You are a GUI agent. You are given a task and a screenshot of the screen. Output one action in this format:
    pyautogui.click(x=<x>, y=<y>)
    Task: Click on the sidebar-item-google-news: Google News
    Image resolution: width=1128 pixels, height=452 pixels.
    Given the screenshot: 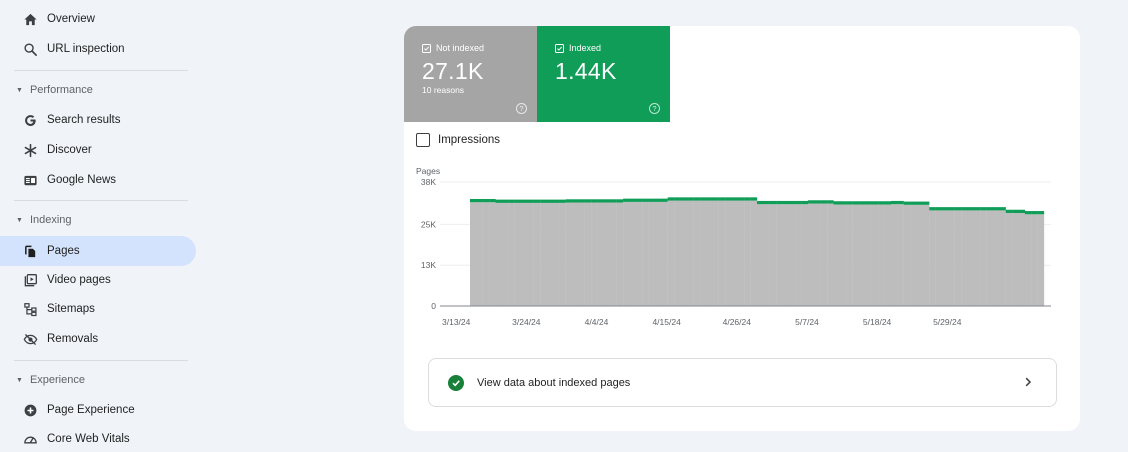 What is the action you would take?
    pyautogui.click(x=98, y=180)
    